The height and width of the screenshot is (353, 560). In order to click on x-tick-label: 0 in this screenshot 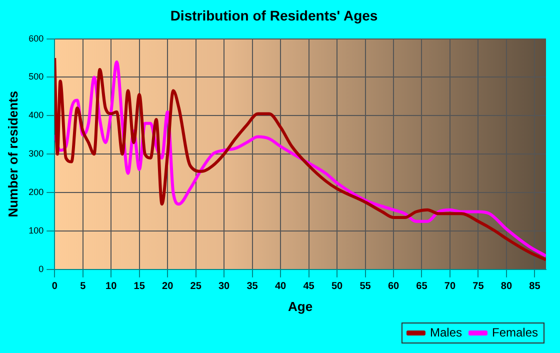, I will do `click(55, 286)`.